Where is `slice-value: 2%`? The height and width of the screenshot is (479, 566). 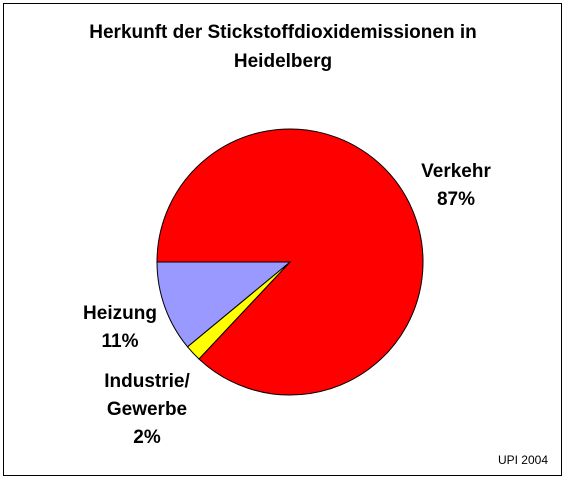 slice-value: 2% is located at coordinates (147, 437).